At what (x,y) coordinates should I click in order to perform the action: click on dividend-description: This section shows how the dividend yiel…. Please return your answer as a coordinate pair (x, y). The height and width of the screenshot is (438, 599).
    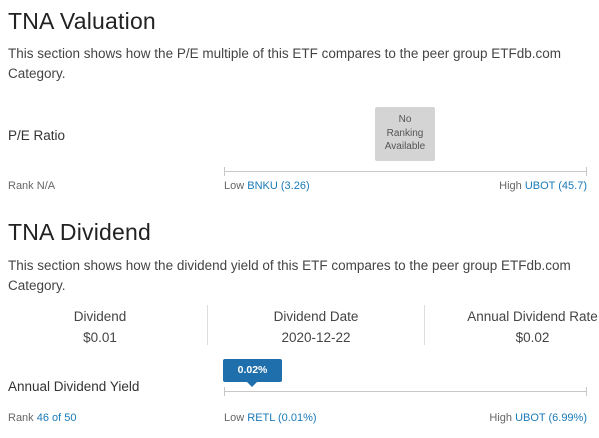
    Looking at the image, I should click on (289, 275).